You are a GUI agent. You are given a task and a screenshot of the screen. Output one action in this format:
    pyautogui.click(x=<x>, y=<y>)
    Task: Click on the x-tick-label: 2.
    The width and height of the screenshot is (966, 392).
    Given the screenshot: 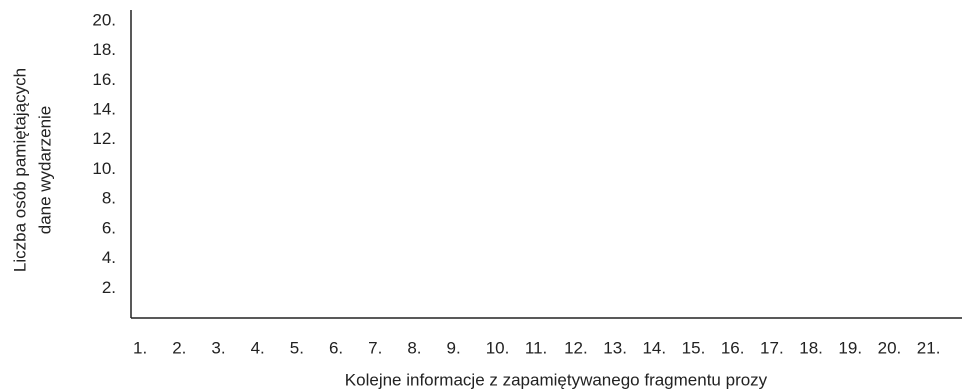 What is the action you would take?
    pyautogui.click(x=179, y=347)
    